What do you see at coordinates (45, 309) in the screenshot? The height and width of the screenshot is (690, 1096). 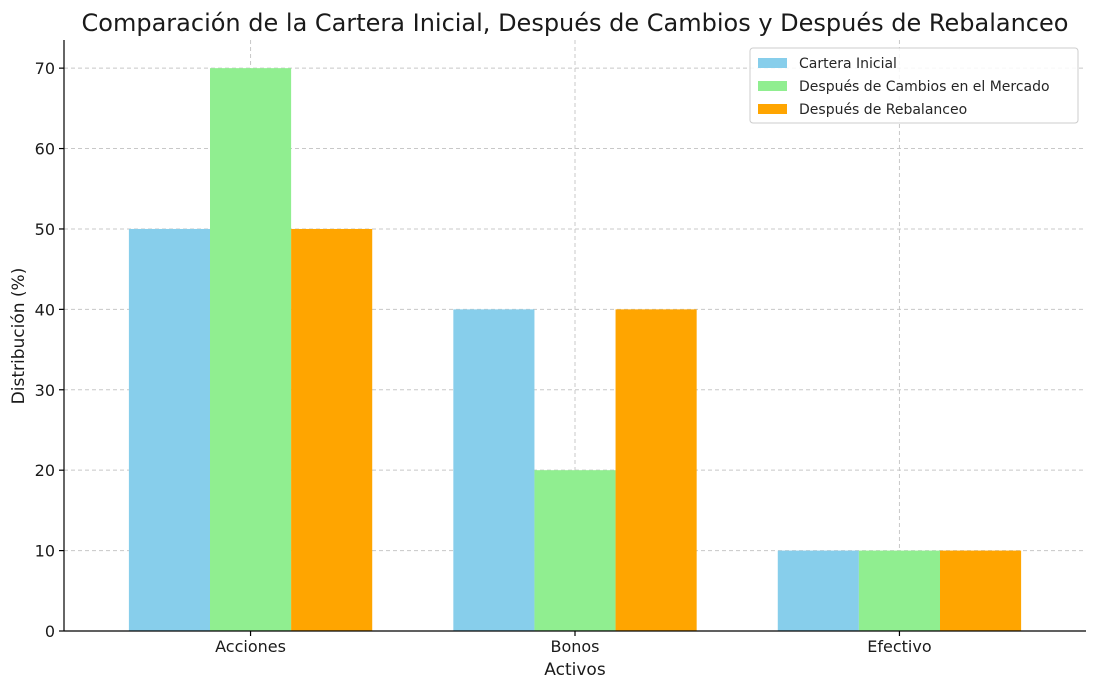 I see `y-tick-label: 40` at bounding box center [45, 309].